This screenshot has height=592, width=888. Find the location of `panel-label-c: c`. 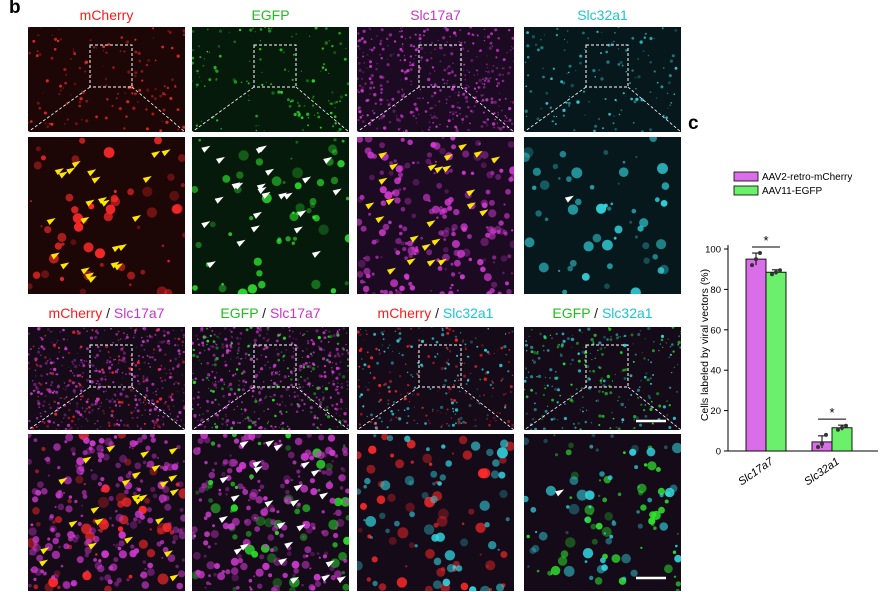

panel-label-c: c is located at coordinates (693, 123).